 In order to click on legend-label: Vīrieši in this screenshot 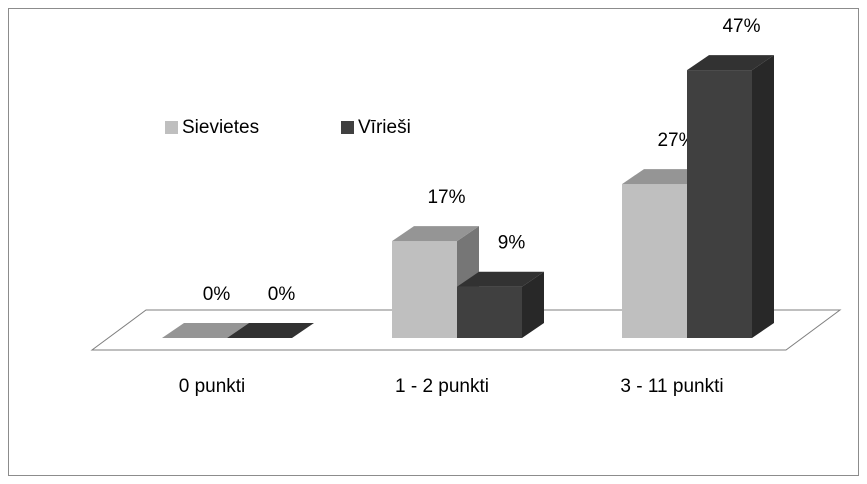, I will do `click(384, 127)`.